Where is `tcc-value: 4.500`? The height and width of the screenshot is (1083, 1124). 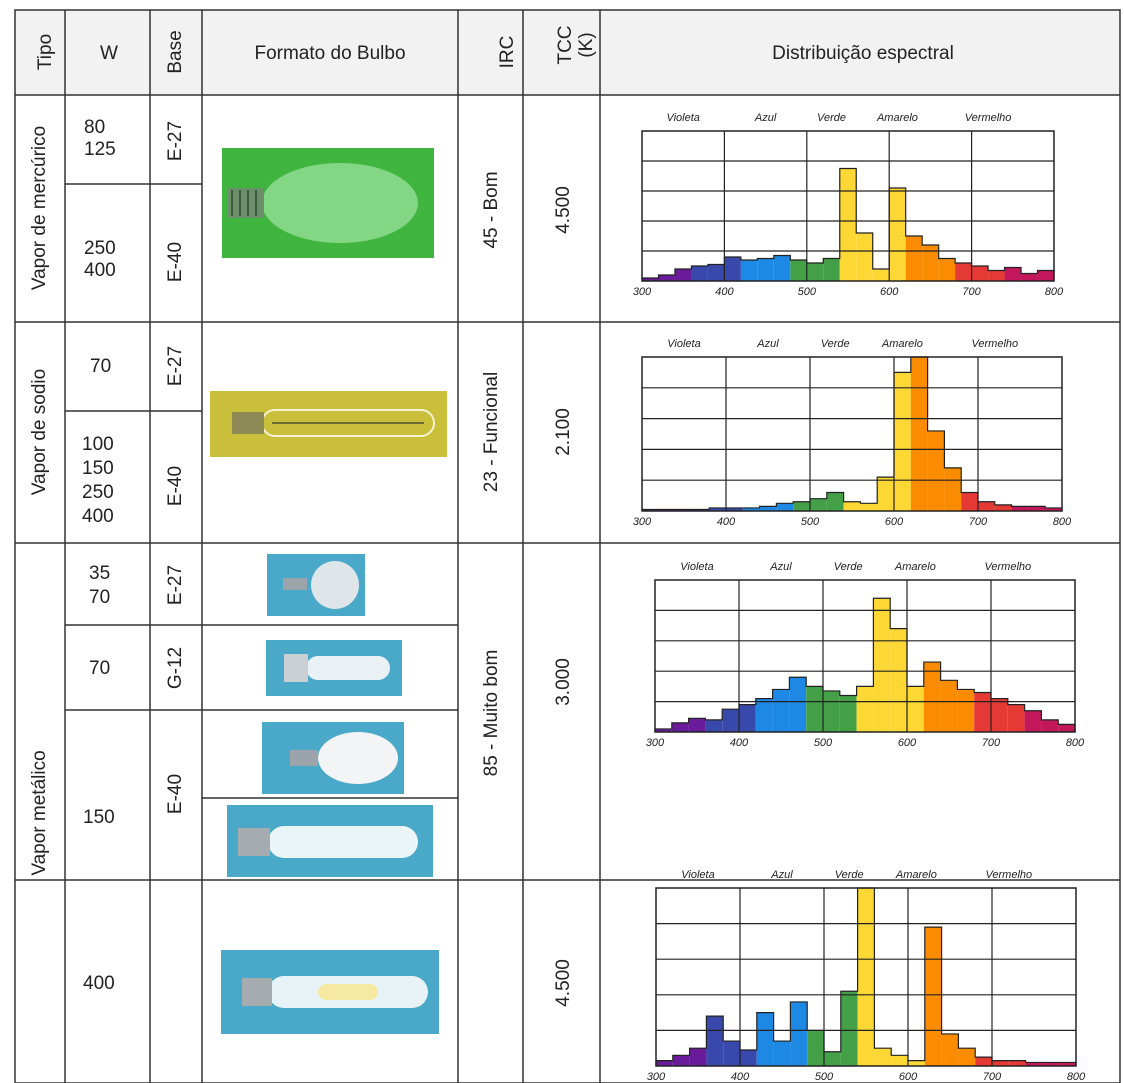 tcc-value: 4.500 is located at coordinates (563, 210).